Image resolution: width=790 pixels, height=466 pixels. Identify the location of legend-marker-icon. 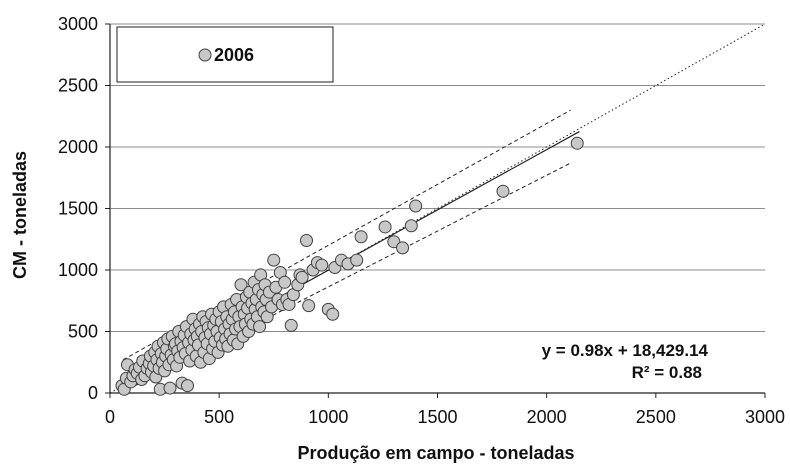
(205, 55).